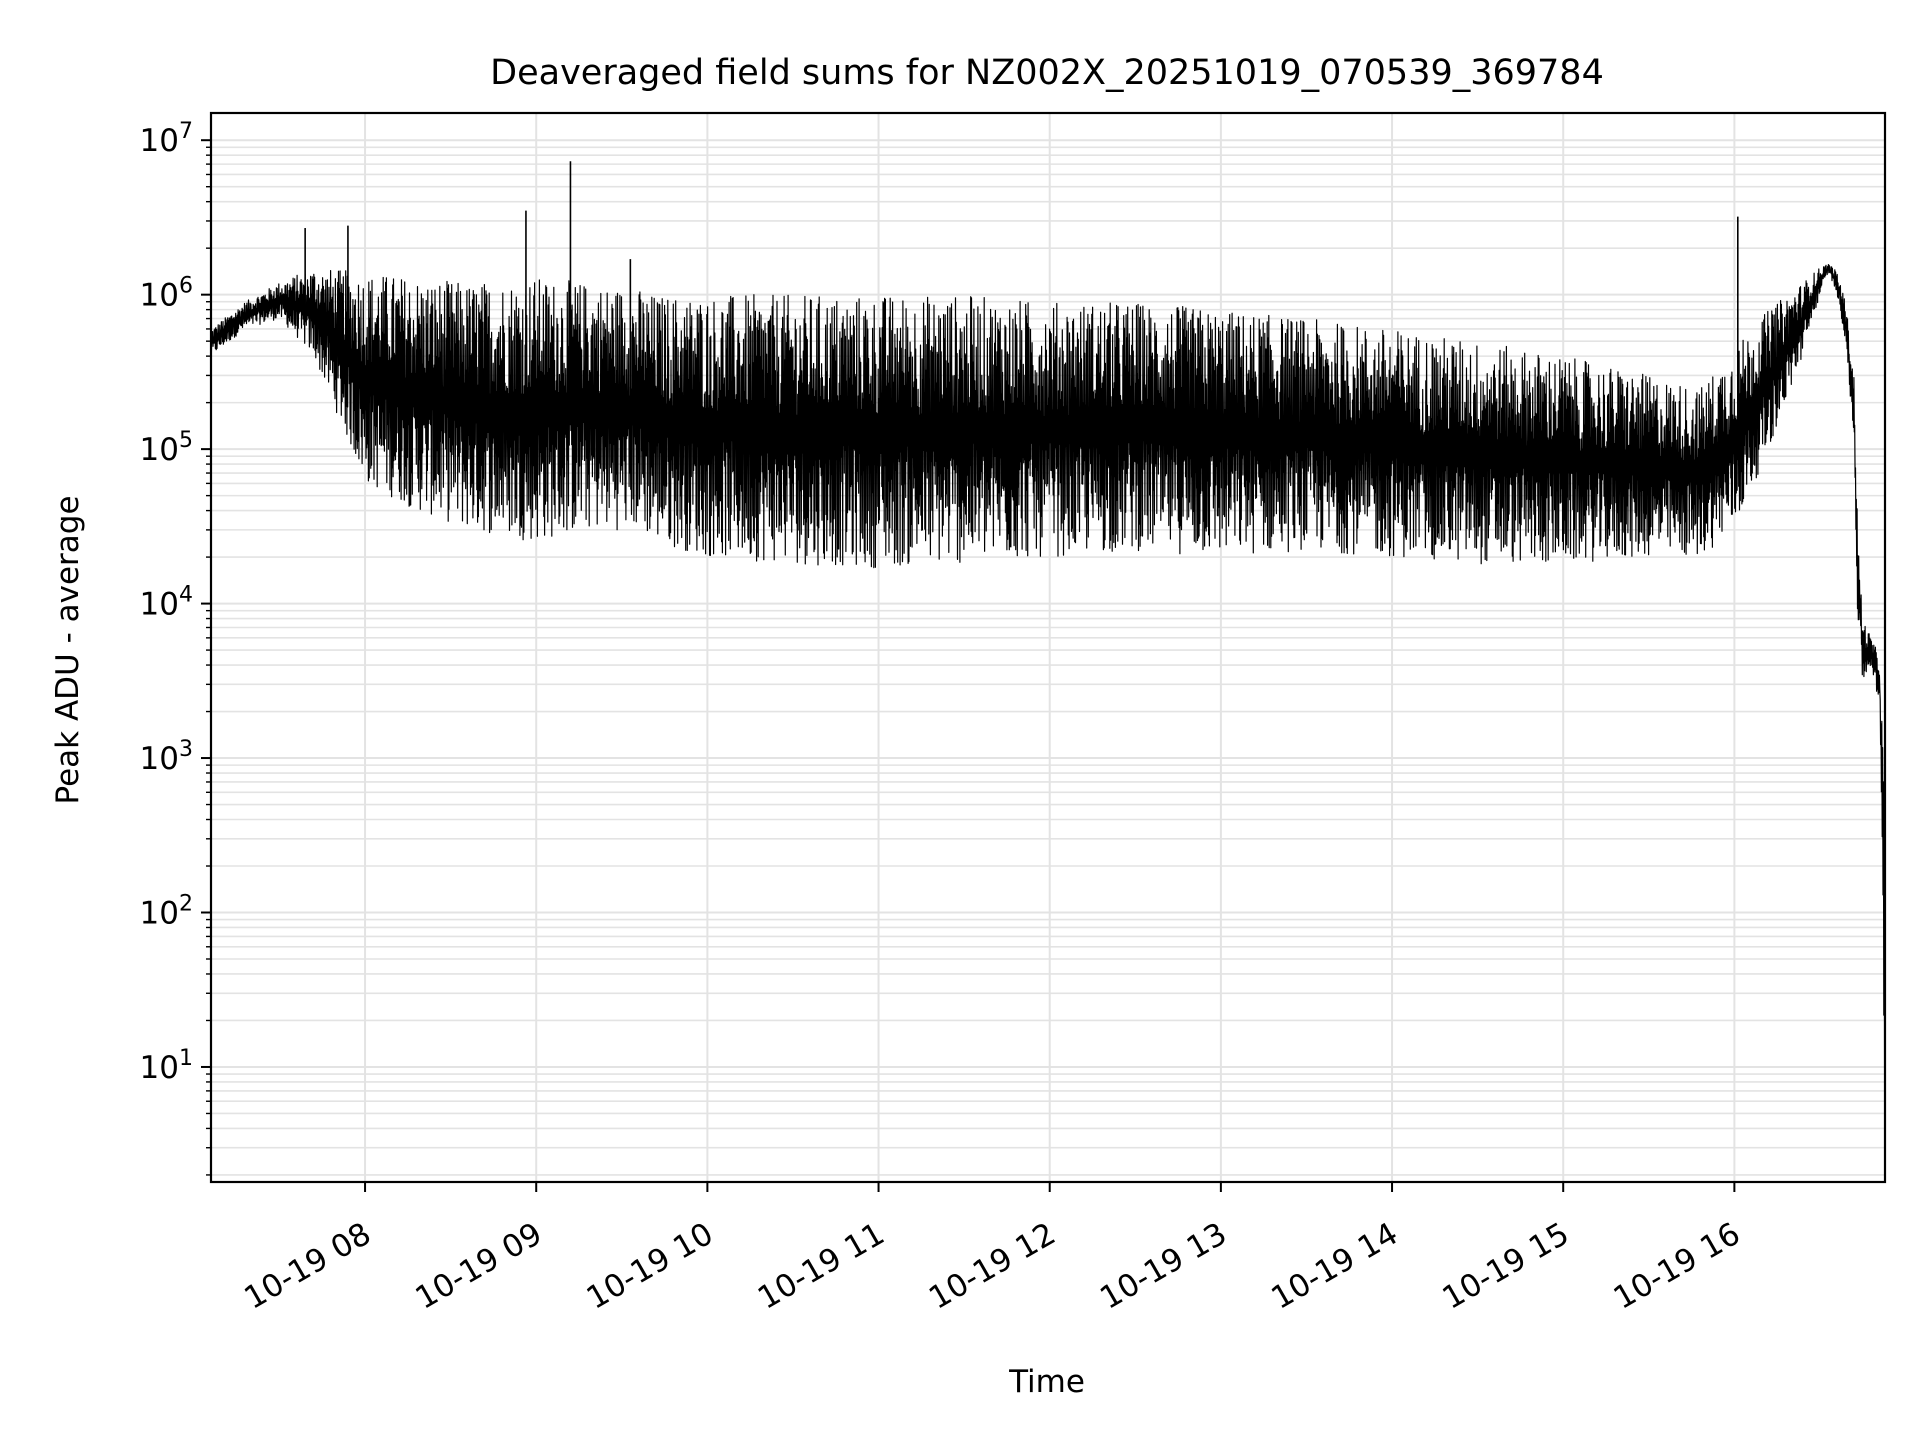 This screenshot has width=1920, height=1440. Describe the element at coordinates (1046, 1382) in the screenshot. I see `x-axis-label: Time` at that location.